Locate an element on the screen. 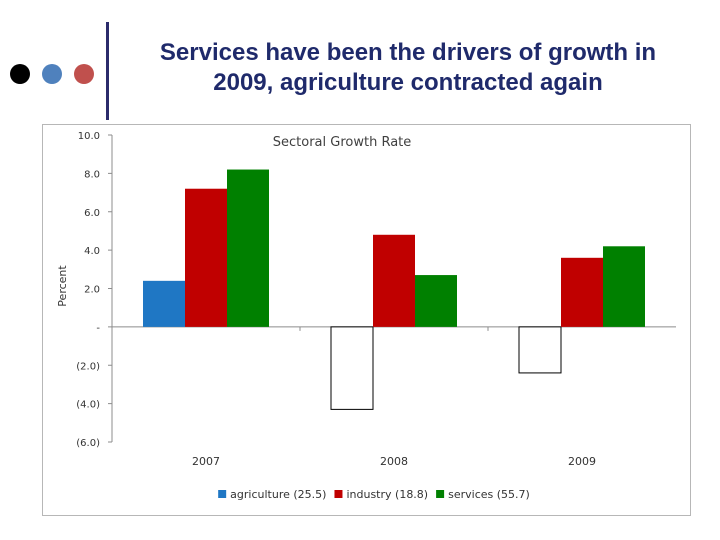  bar-industry-2007 is located at coordinates (206, 257).